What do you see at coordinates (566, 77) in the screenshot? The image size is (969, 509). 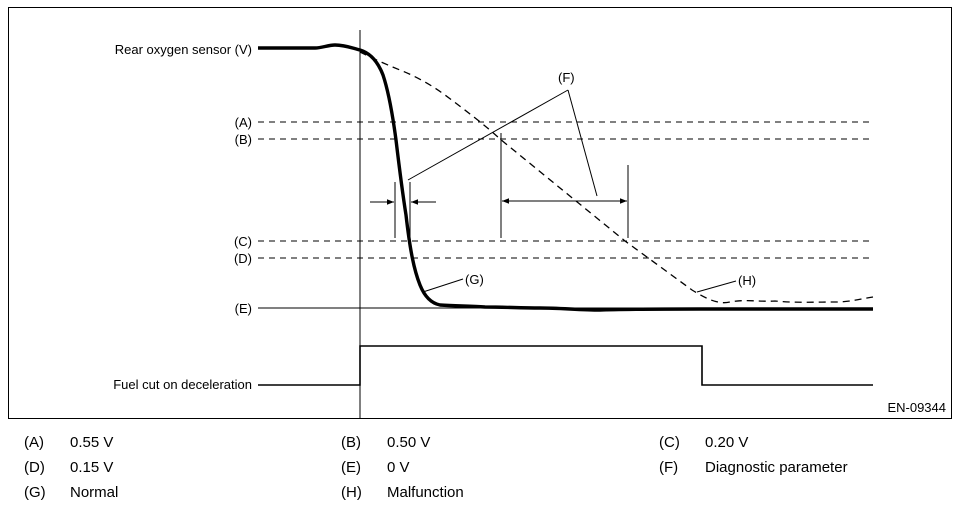 I see `callout-f-label: (F)` at bounding box center [566, 77].